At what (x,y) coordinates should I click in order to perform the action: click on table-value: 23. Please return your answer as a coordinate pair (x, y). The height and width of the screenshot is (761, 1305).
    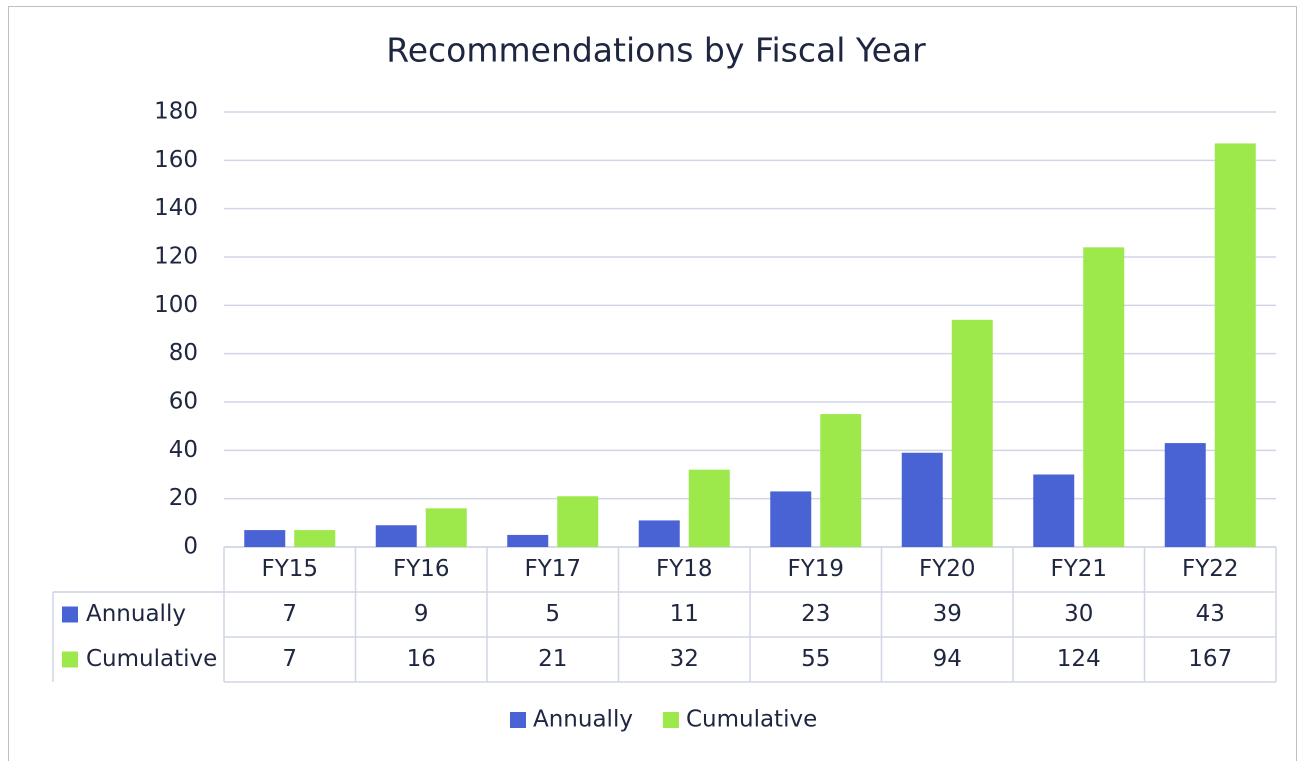
    Looking at the image, I should click on (815, 614).